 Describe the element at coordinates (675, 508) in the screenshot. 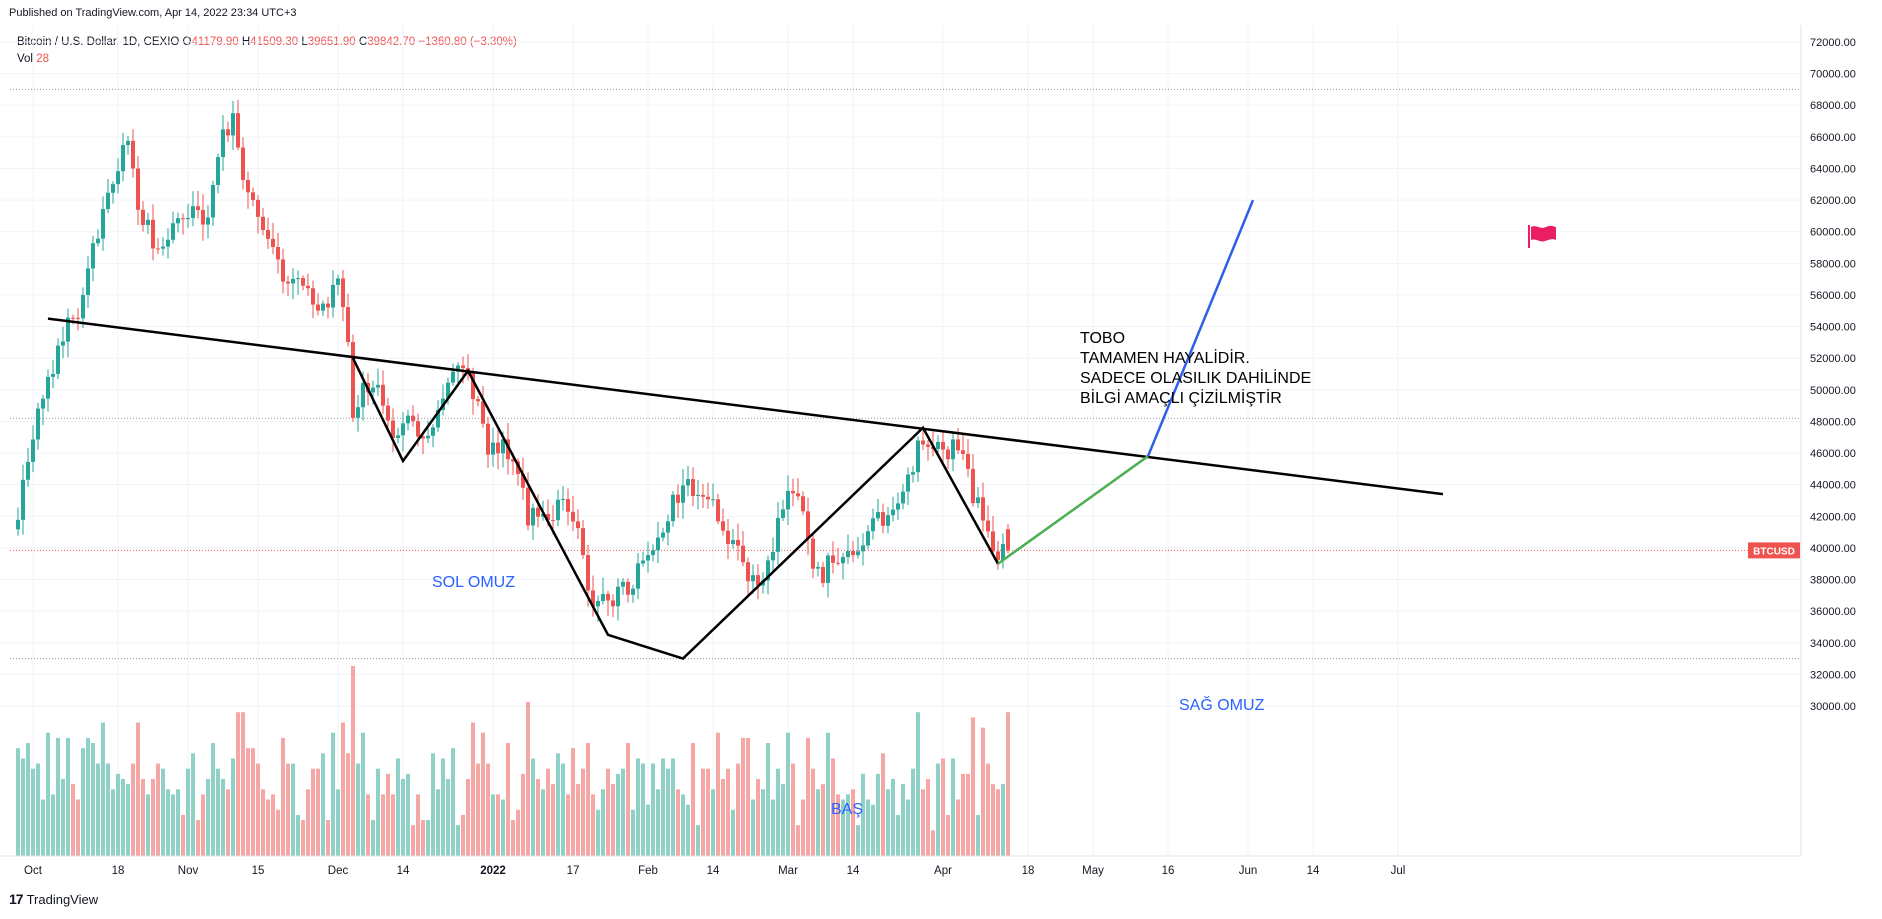

I see `inverse-head-shoulders-pattern` at that location.